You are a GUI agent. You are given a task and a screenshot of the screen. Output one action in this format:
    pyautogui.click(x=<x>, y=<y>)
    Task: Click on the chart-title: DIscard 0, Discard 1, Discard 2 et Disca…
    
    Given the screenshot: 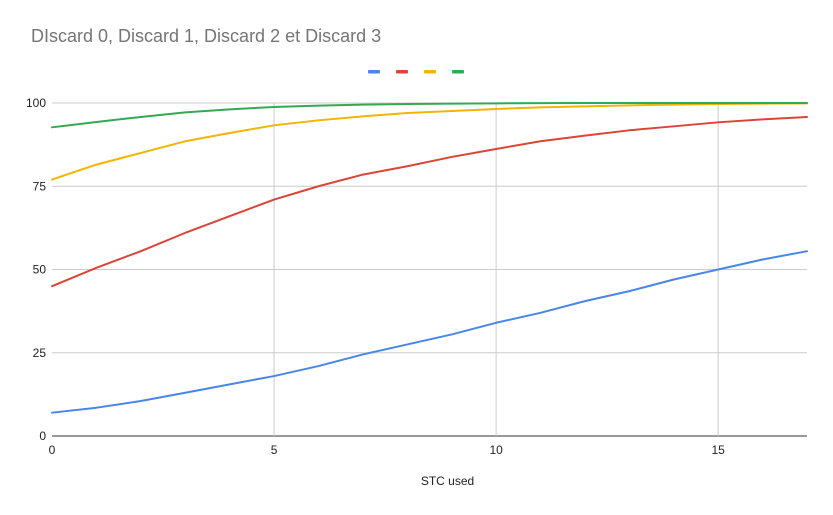 What is the action you would take?
    pyautogui.click(x=206, y=36)
    